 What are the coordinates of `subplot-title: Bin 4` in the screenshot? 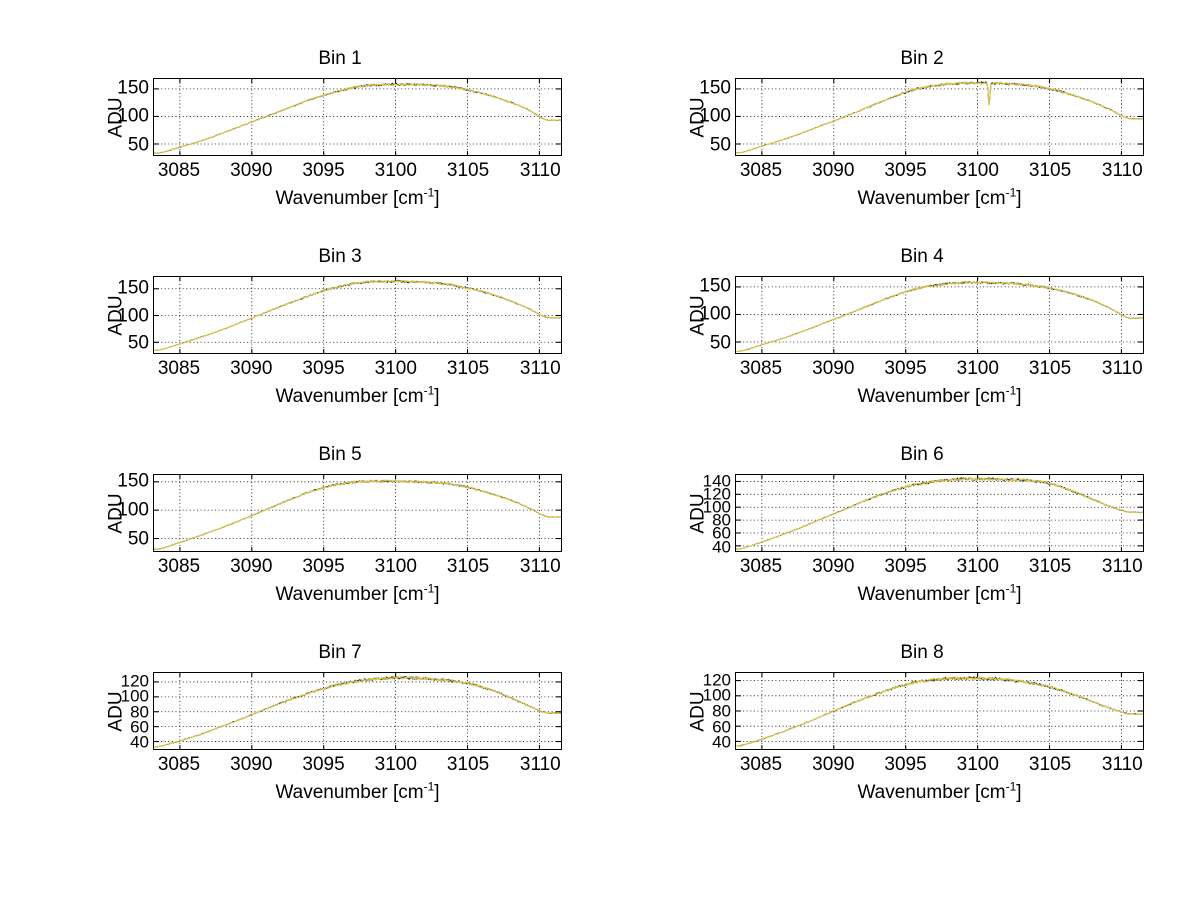 It's located at (922, 256).